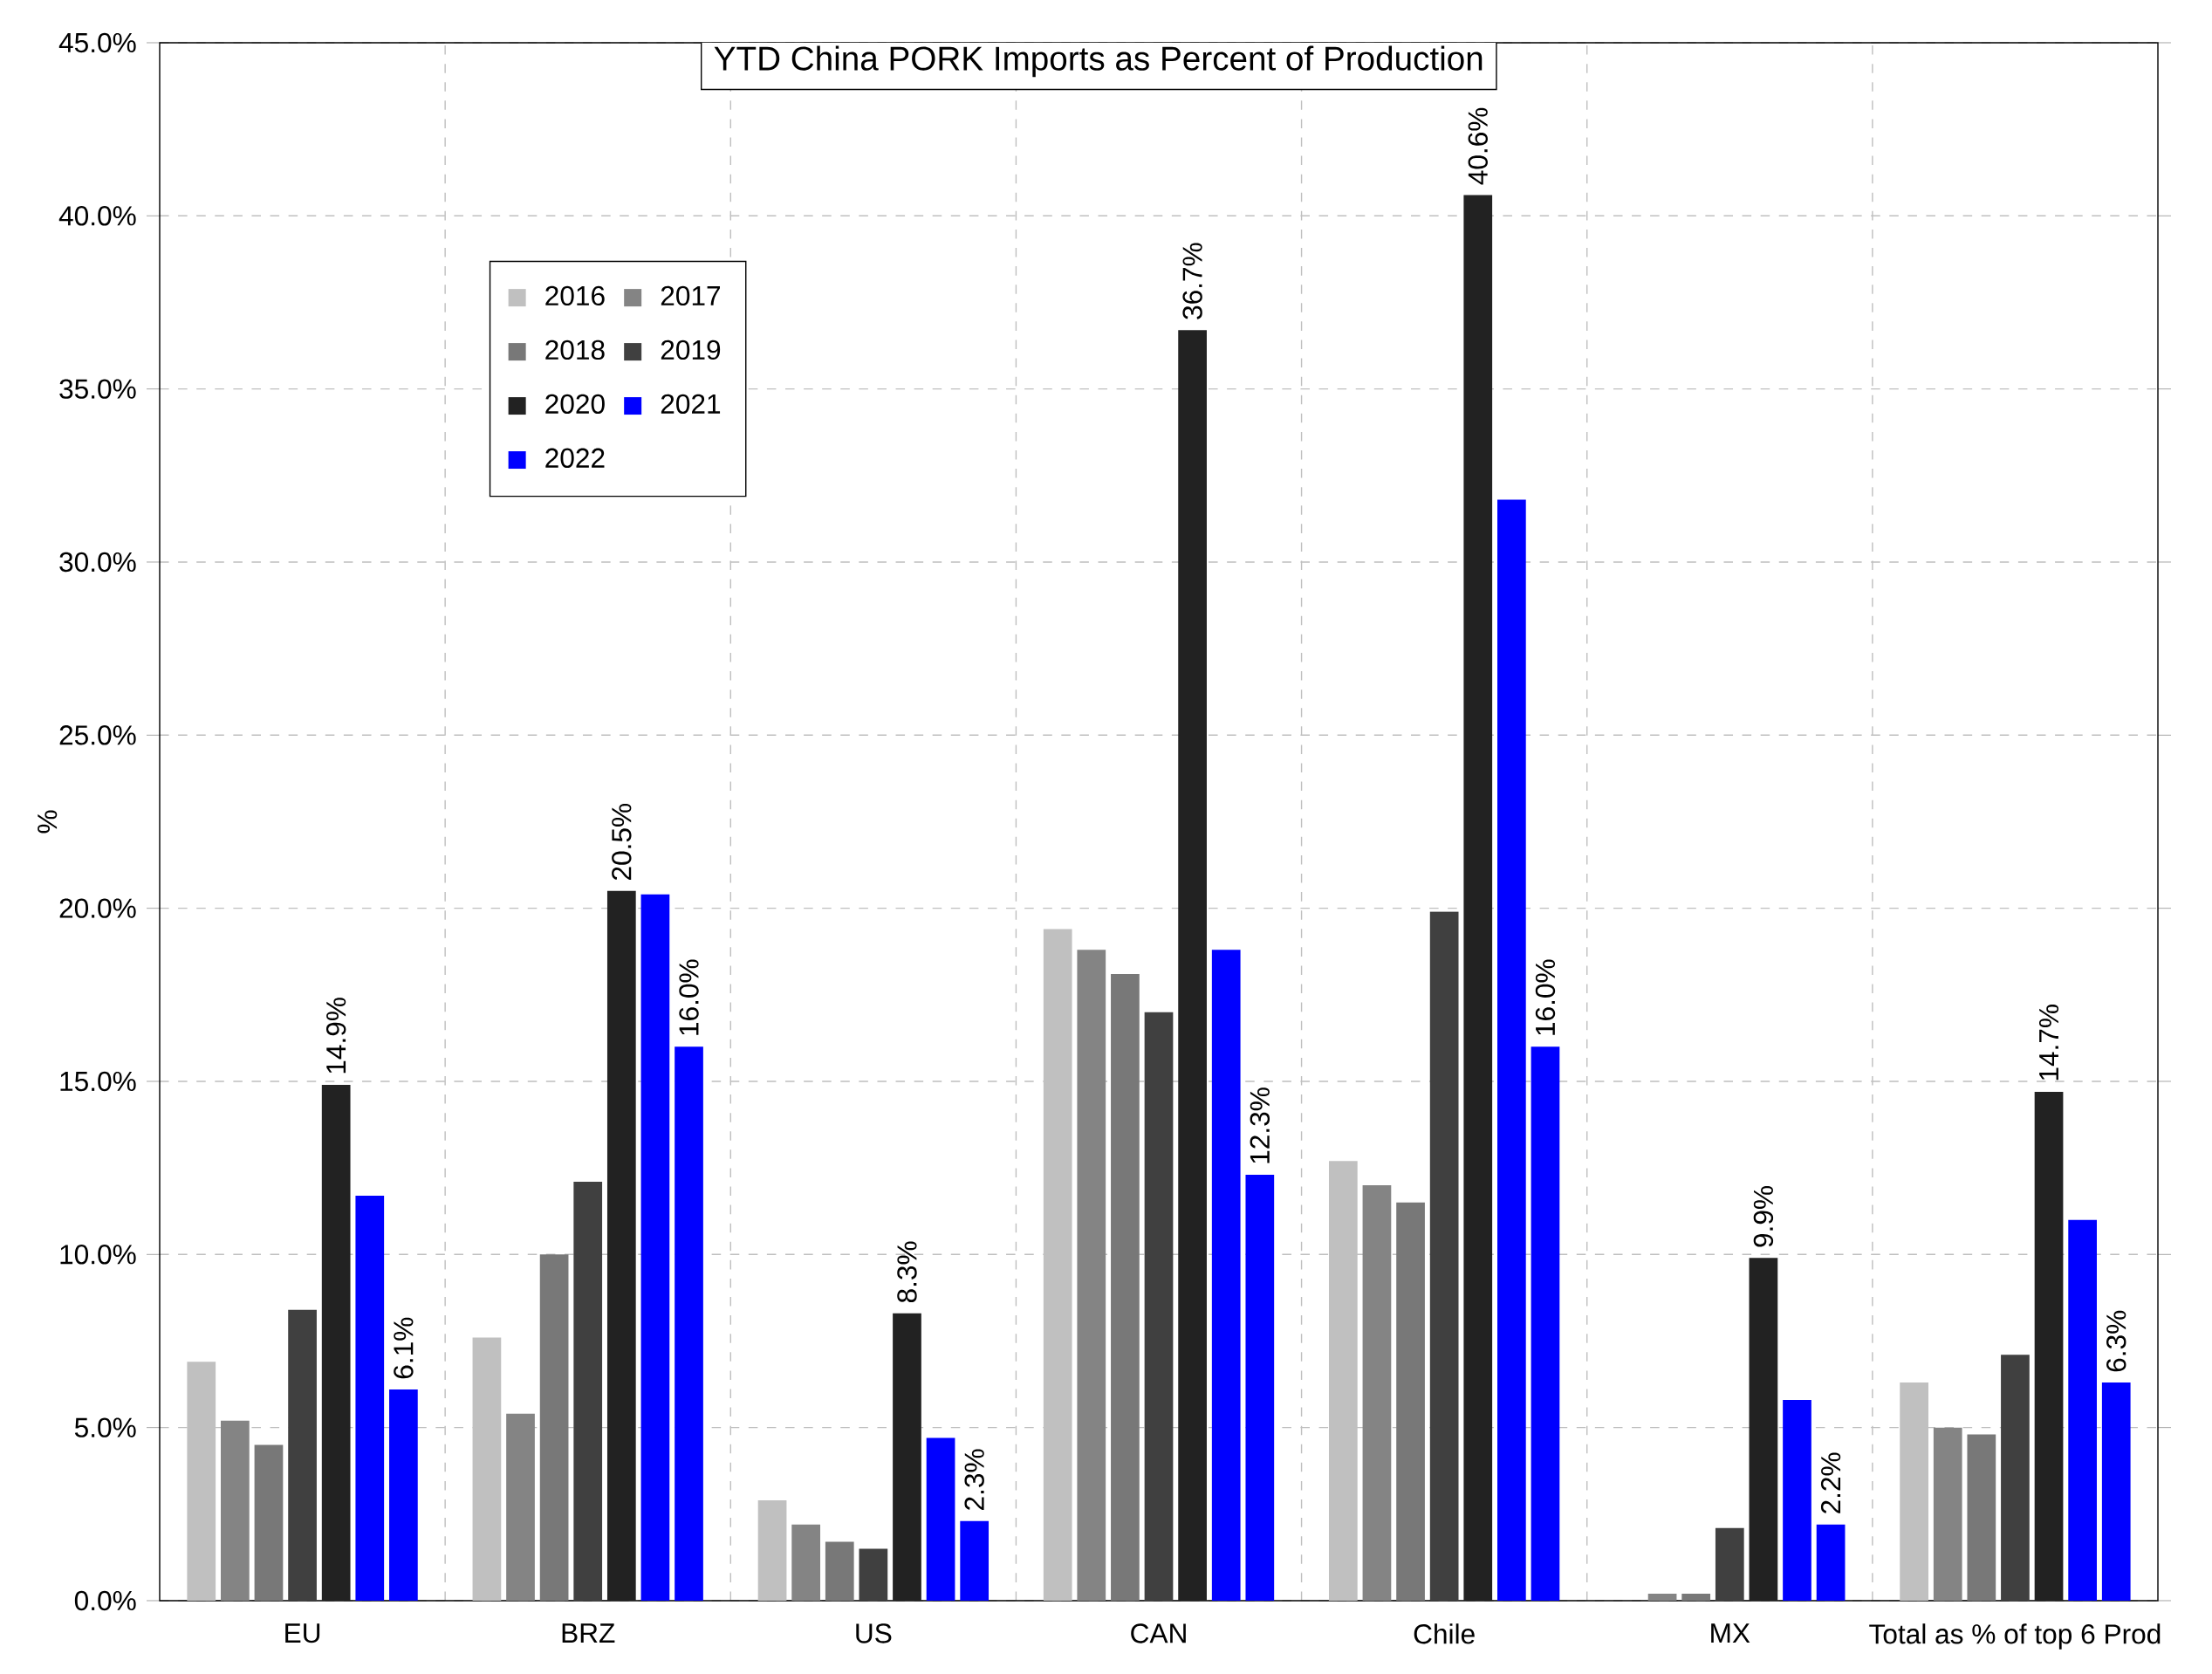 This screenshot has width=2212, height=1674. What do you see at coordinates (1192, 281) in the screenshot?
I see `data-label: 36.7%` at bounding box center [1192, 281].